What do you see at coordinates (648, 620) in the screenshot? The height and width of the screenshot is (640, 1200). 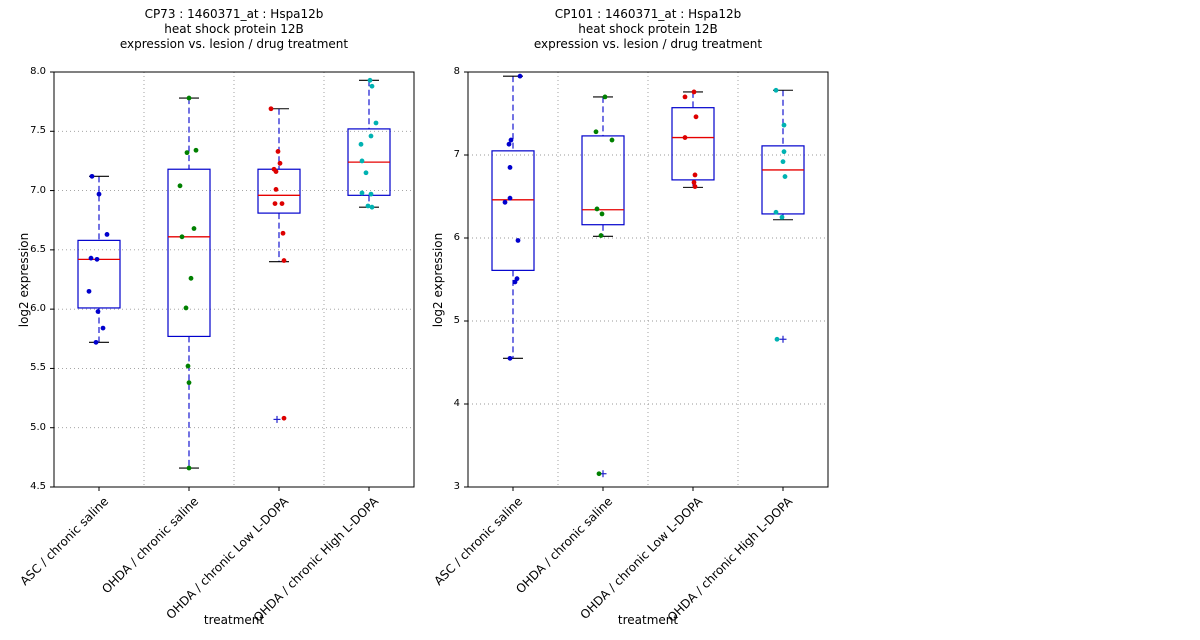 I see `chart2-x-axis-label: treatment` at bounding box center [648, 620].